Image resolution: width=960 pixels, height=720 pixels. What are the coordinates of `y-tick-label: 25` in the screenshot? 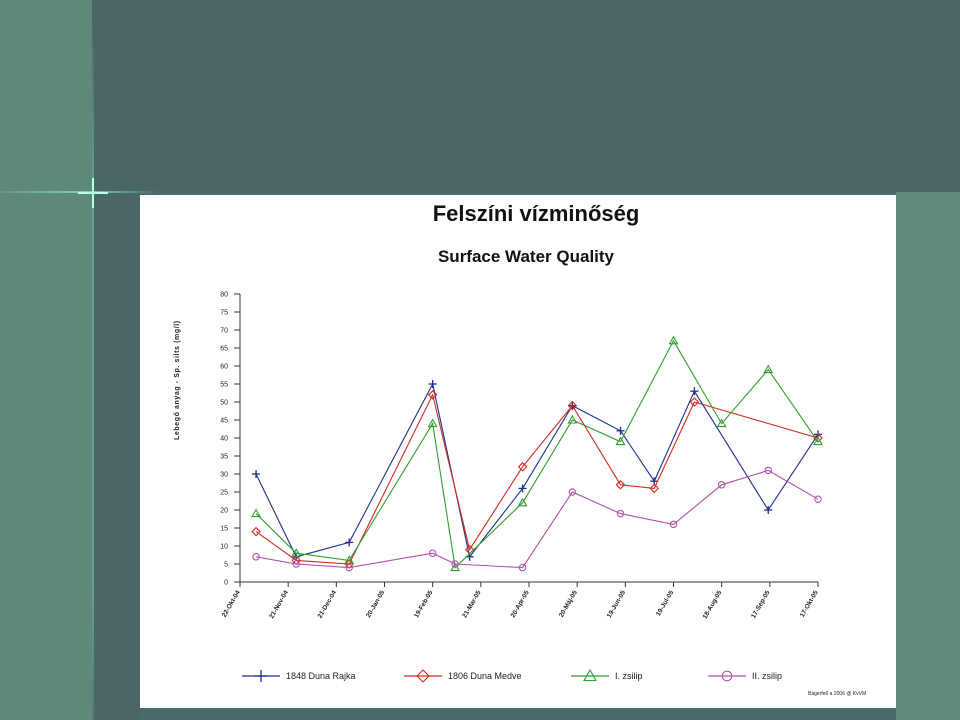 It's located at (224, 493).